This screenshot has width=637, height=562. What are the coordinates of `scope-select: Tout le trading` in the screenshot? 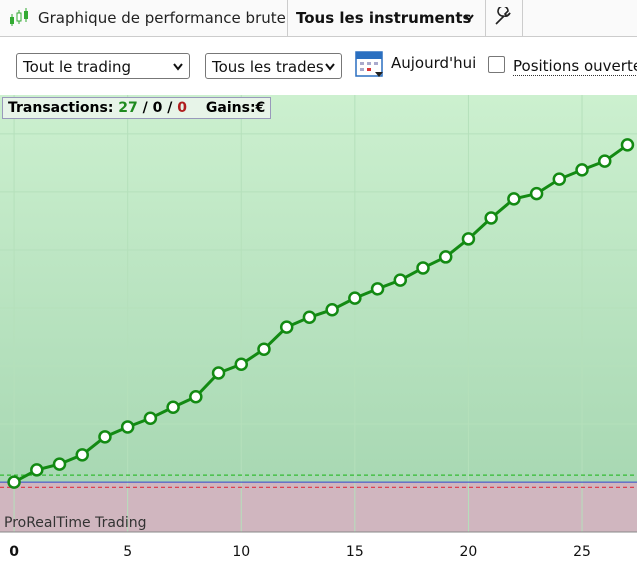 It's located at (103, 66).